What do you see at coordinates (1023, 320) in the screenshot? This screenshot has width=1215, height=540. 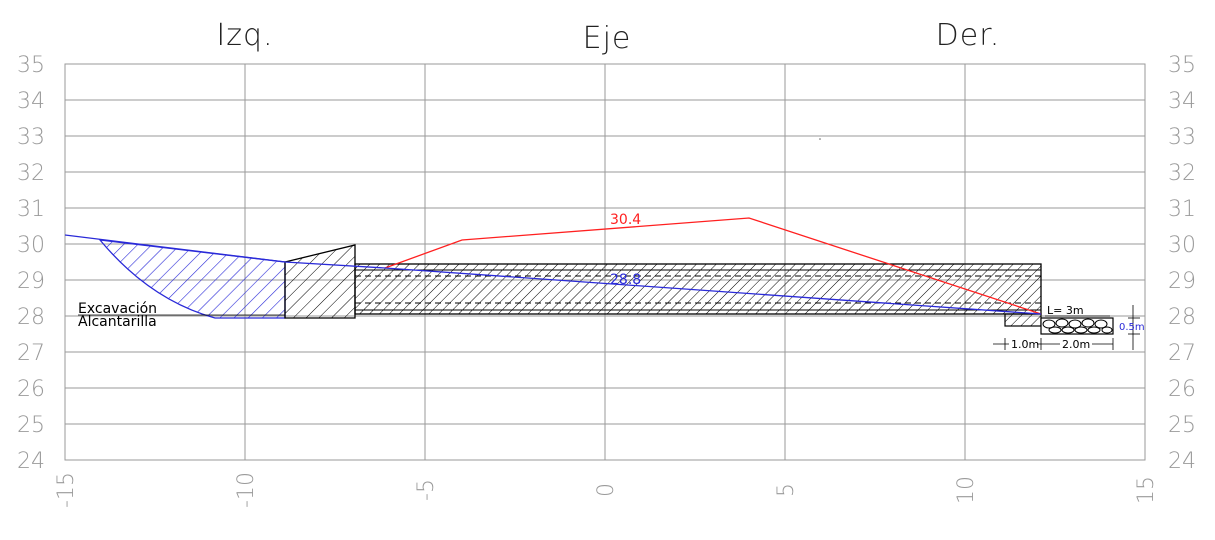 I see `outlet-apron-small` at bounding box center [1023, 320].